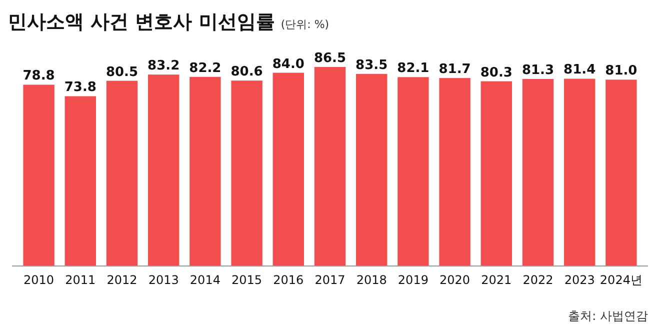 The height and width of the screenshot is (332, 658). I want to click on data-label: 84.0, so click(288, 64).